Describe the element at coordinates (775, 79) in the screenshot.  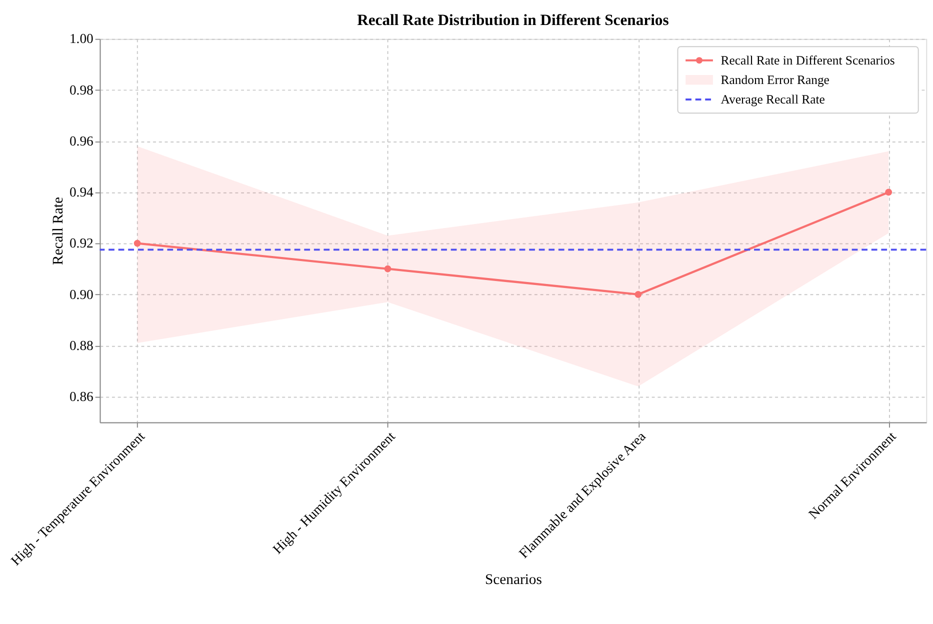
I see `annotation: Random Error Range` at that location.